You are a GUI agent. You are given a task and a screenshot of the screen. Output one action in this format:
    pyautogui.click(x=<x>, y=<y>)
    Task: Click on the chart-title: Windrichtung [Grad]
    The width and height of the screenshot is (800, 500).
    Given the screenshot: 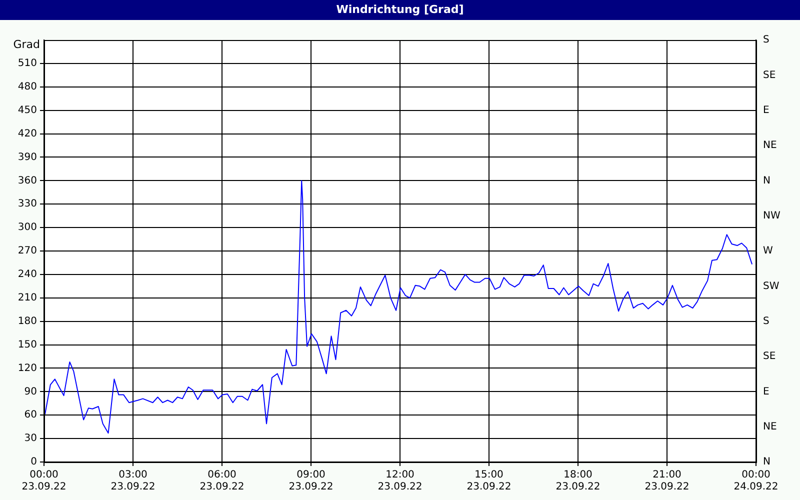 What is the action you would take?
    pyautogui.click(x=400, y=10)
    